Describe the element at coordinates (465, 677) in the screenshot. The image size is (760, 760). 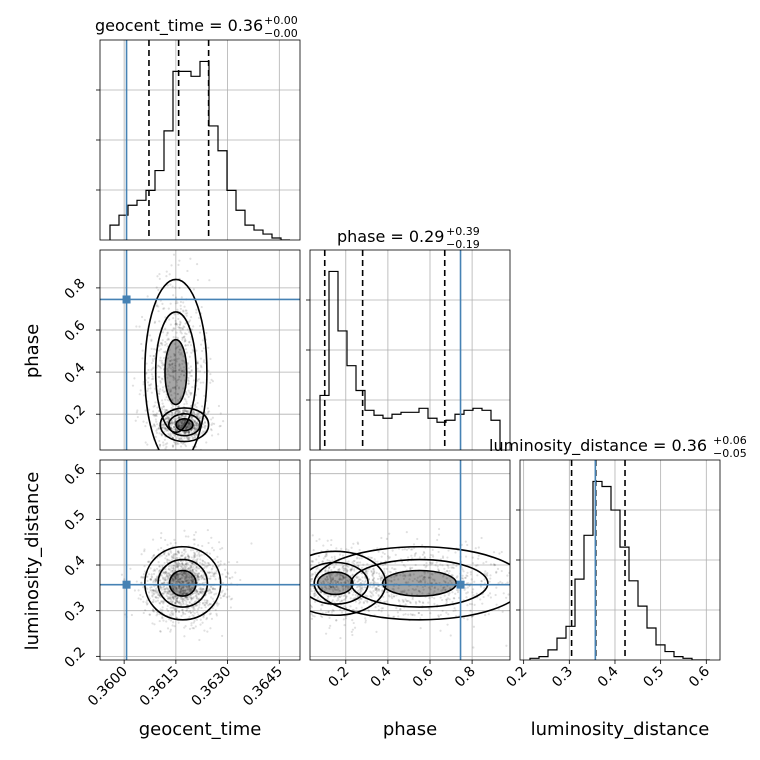
I see `xtick-label-phase-3: 0.8` at that location.